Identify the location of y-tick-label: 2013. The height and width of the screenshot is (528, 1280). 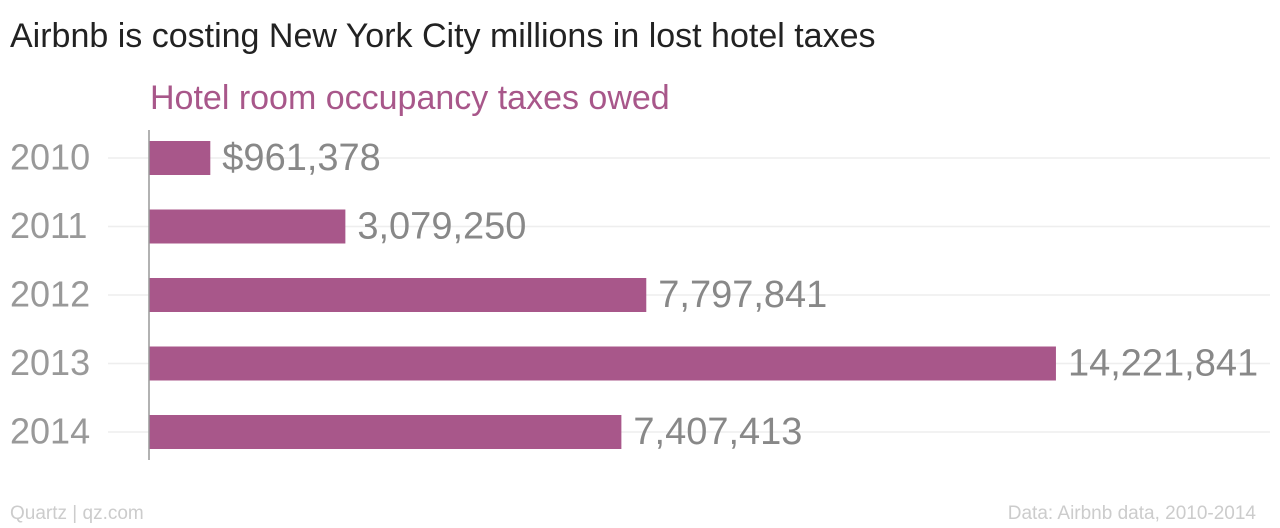
(50, 362).